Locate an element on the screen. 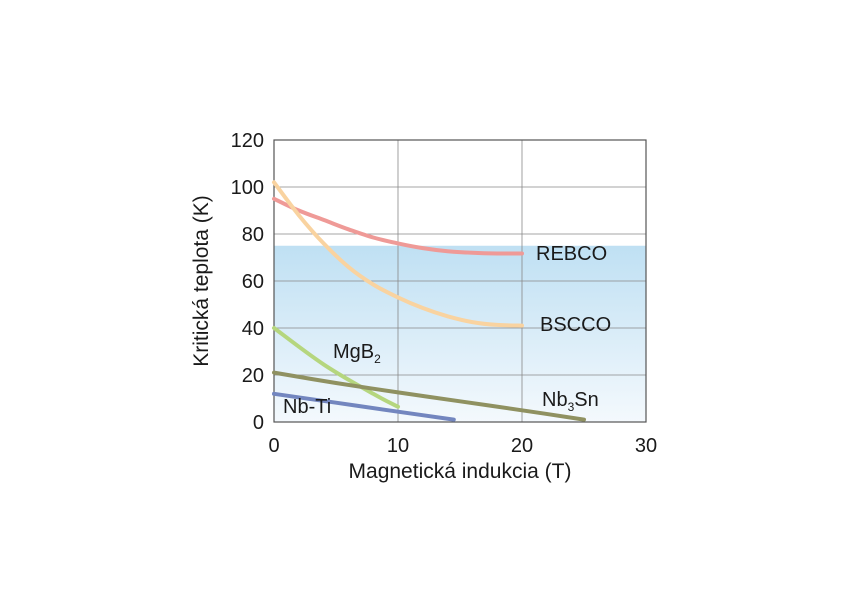  y-tick-label: 0 is located at coordinates (258, 423).